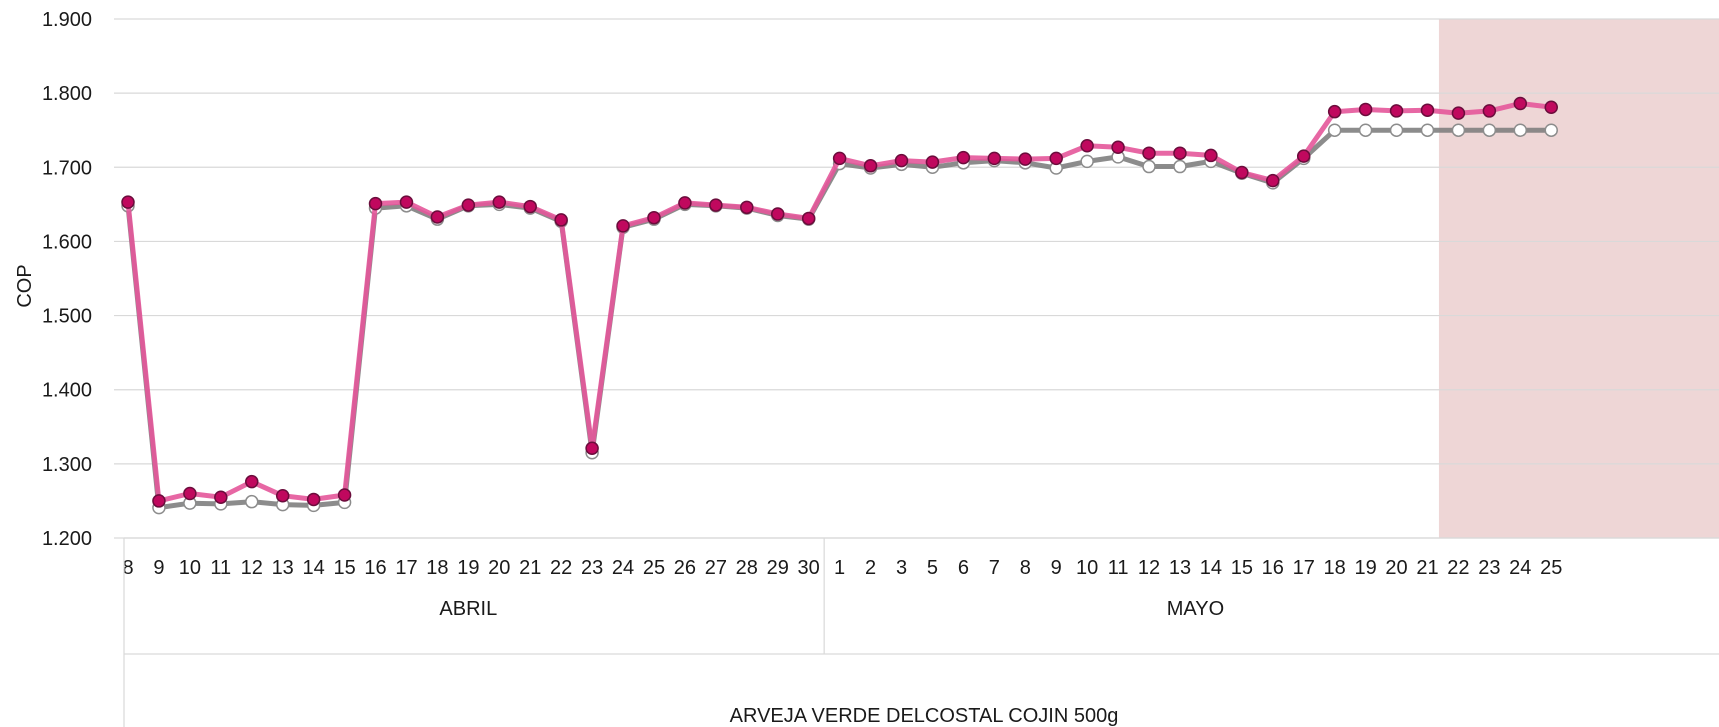  What do you see at coordinates (67, 242) in the screenshot?
I see `y-tick-label: 1.600` at bounding box center [67, 242].